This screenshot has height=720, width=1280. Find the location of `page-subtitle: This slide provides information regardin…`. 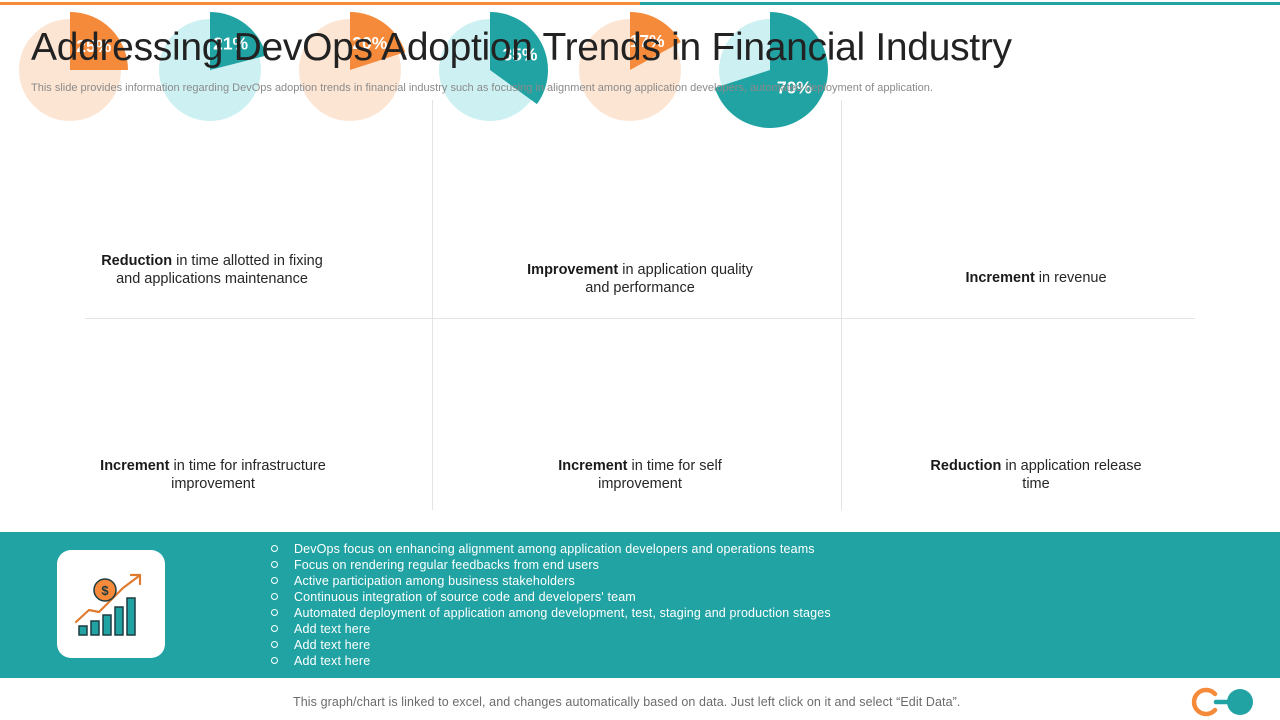

page-subtitle: This slide provides information regardin… is located at coordinates (482, 88).